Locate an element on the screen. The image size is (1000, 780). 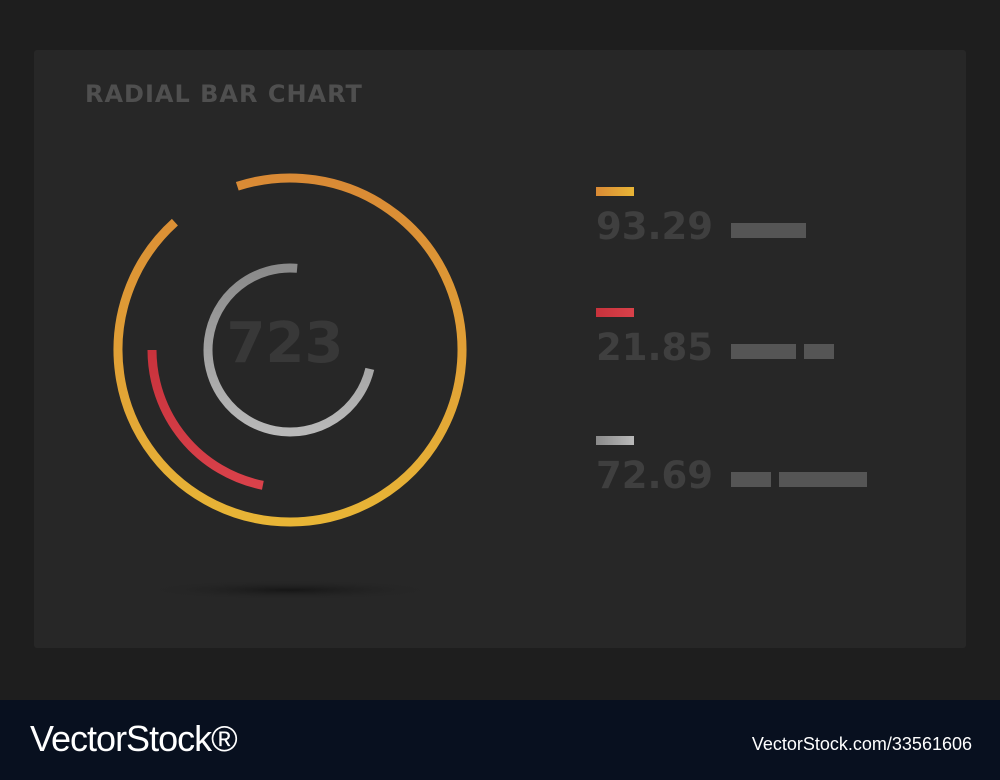
chart-shadow is located at coordinates (290, 590).